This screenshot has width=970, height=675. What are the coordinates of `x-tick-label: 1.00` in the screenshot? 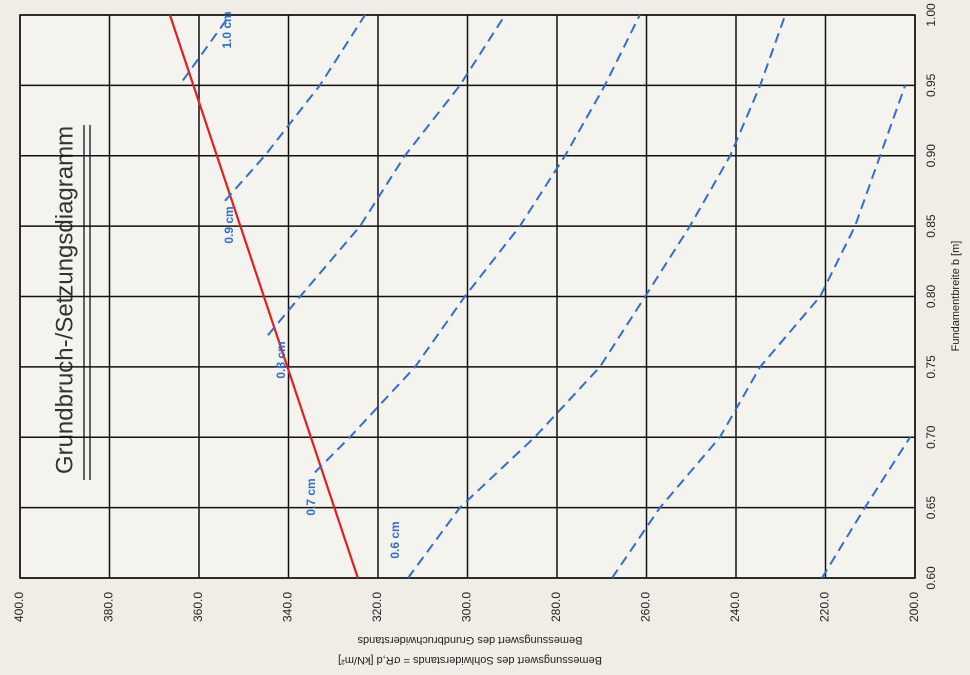 It's located at (931, 15).